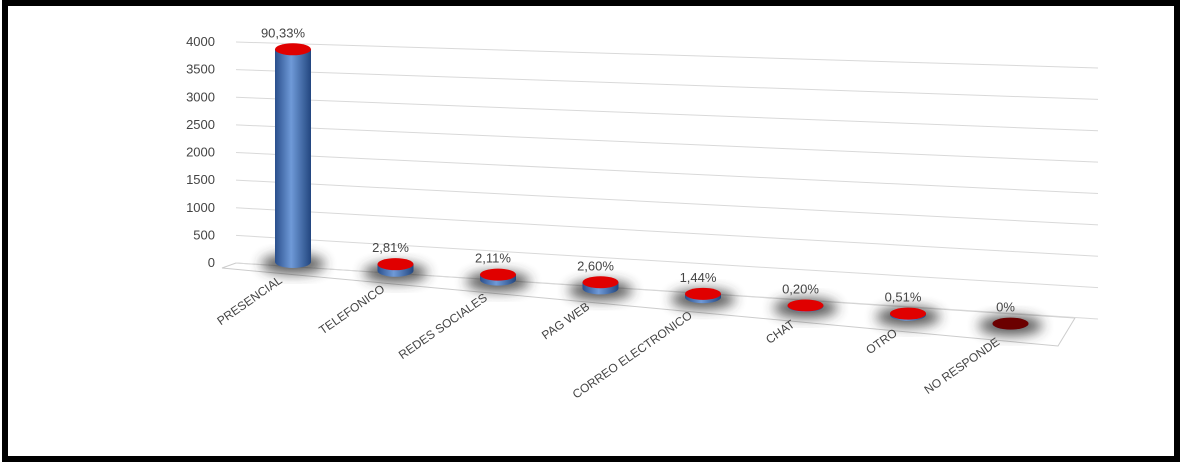 This screenshot has height=462, width=1183. Describe the element at coordinates (881, 341) in the screenshot. I see `x-tick-label: OTRO` at that location.